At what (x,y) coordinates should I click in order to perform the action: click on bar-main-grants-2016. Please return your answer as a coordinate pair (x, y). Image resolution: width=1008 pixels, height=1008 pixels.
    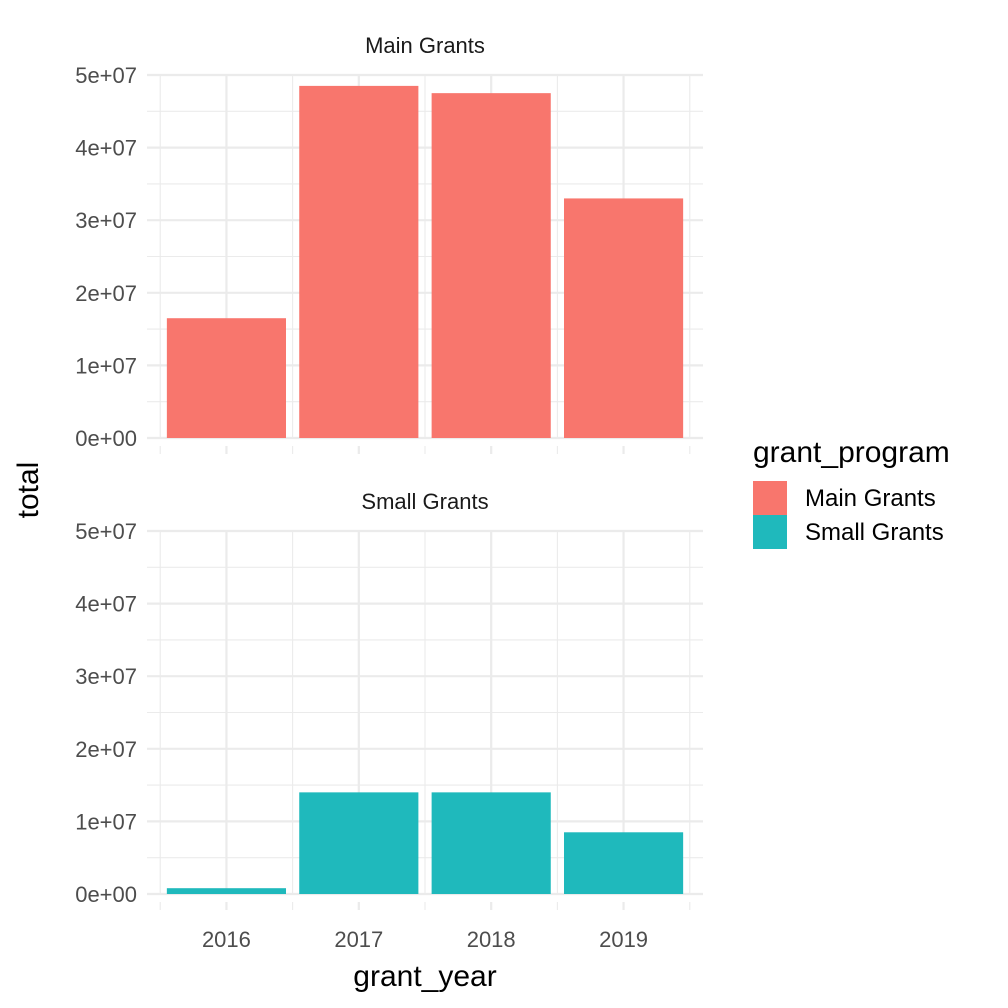
    Looking at the image, I should click on (226, 378).